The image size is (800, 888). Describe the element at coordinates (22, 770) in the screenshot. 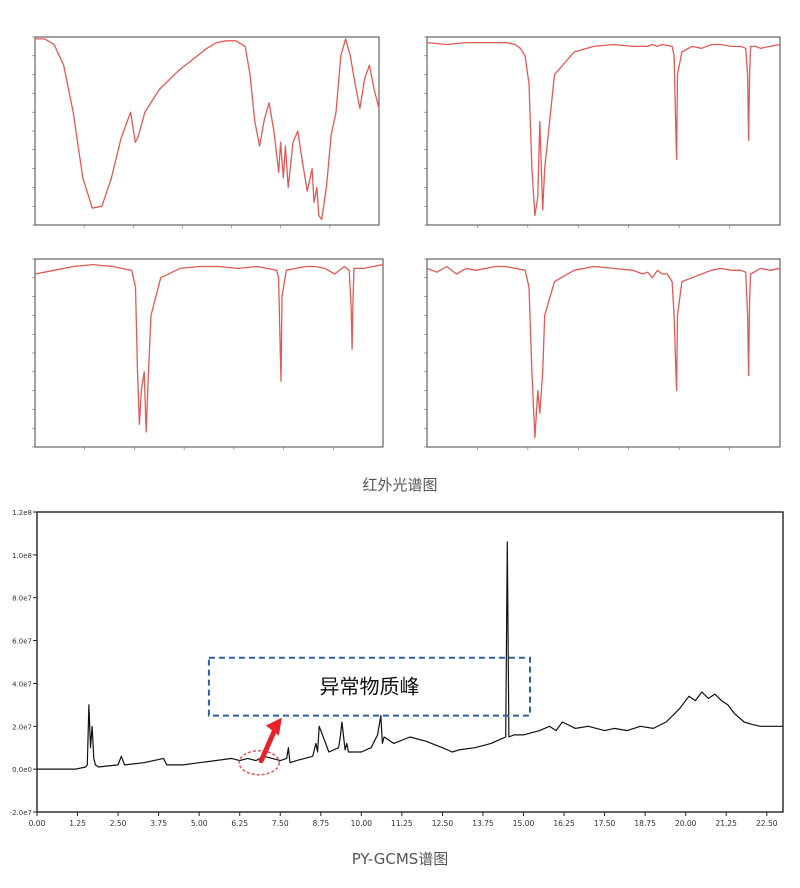

I see `gcms-y-tick-label: 0.0e0` at that location.